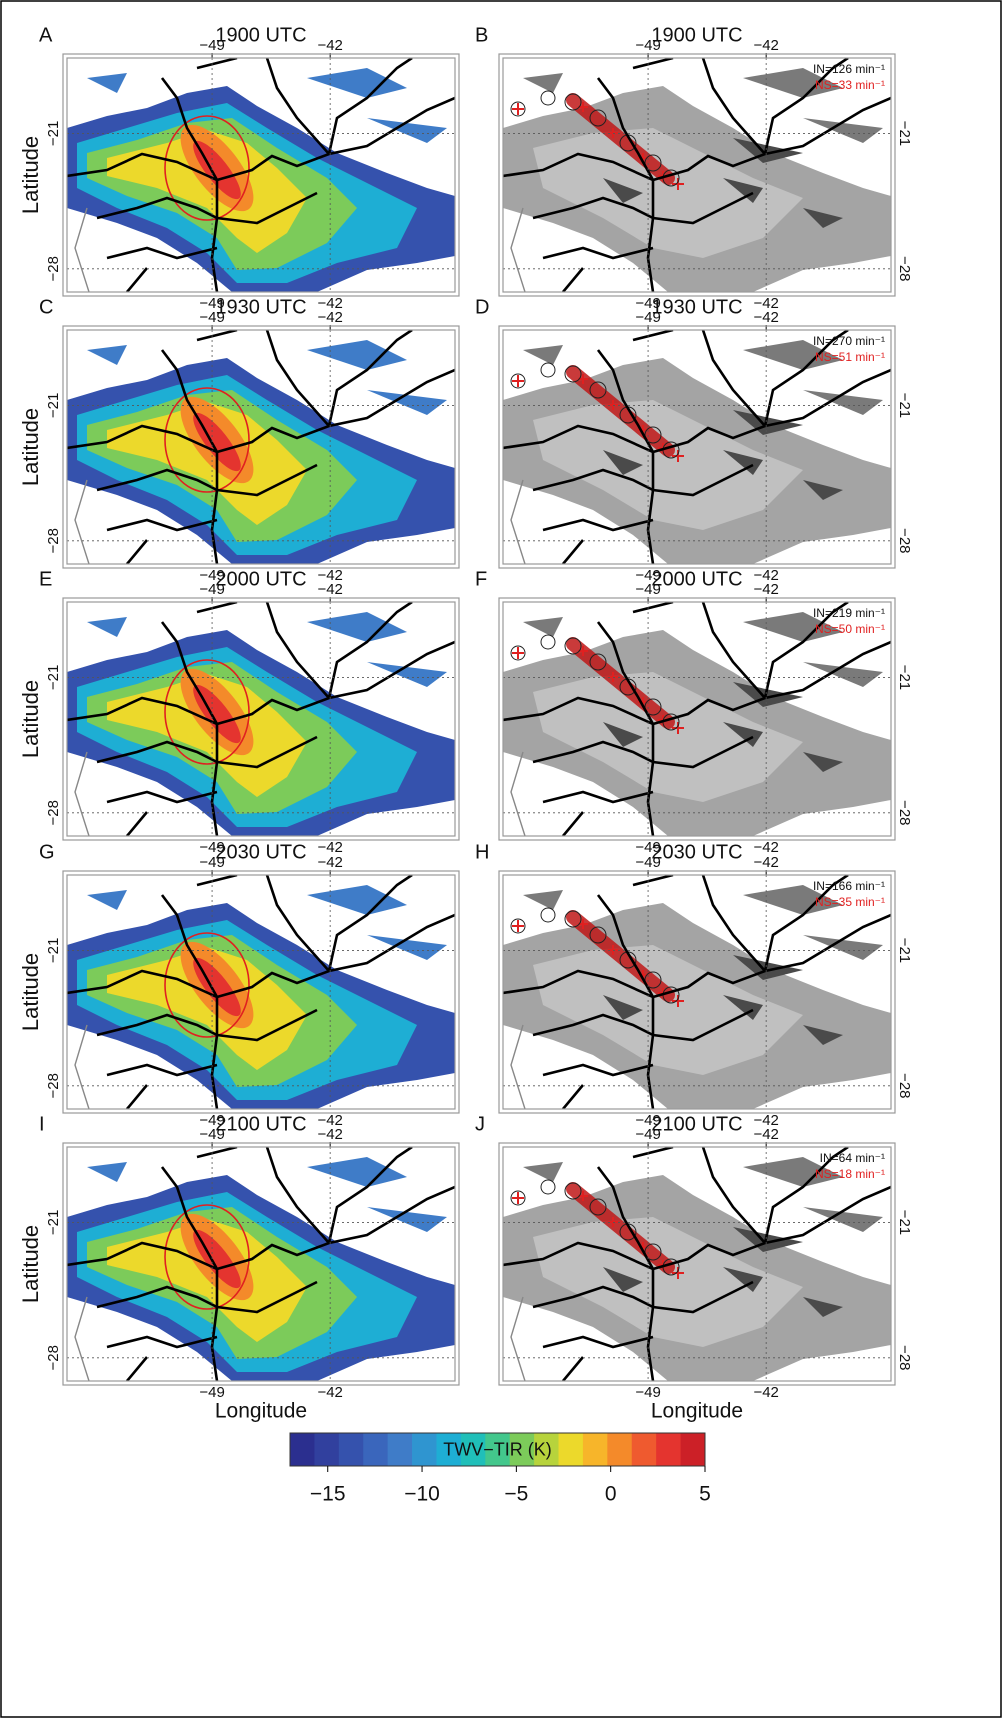 The width and height of the screenshot is (1002, 1718). What do you see at coordinates (480, 1124) in the screenshot?
I see `panel-letter: J` at bounding box center [480, 1124].